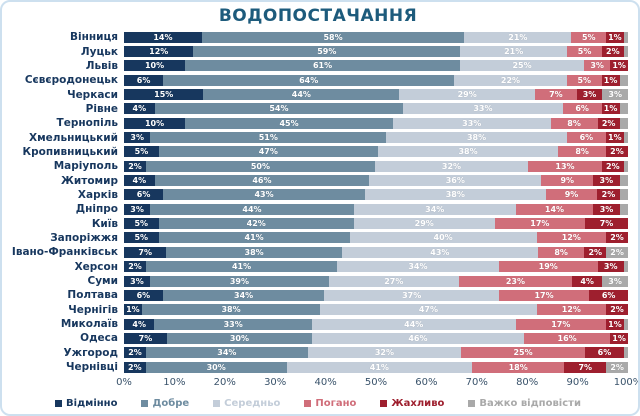 The height and width of the screenshot is (416, 640). I want to click on segment-good: 38%, so click(254, 252).